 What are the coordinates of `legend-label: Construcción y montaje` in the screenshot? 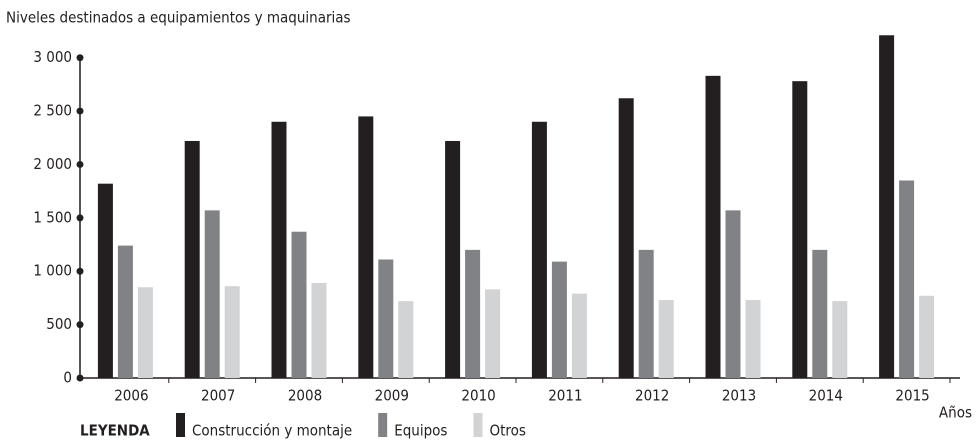 It's located at (272, 431).